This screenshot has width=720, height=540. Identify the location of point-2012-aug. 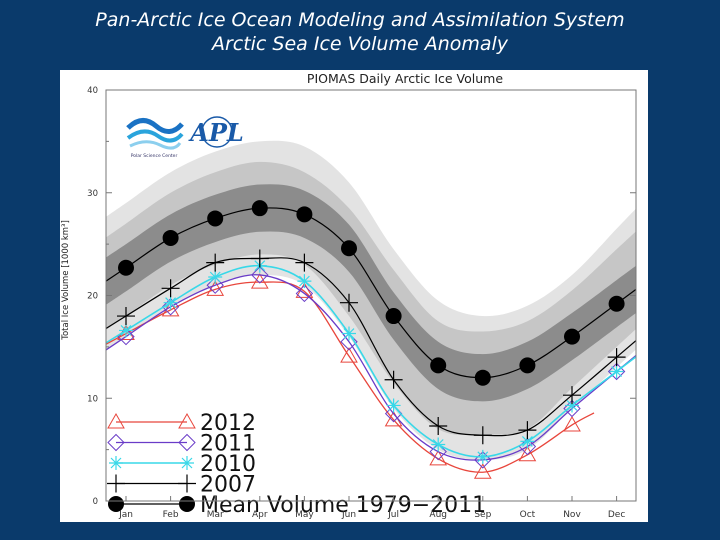
(438, 457).